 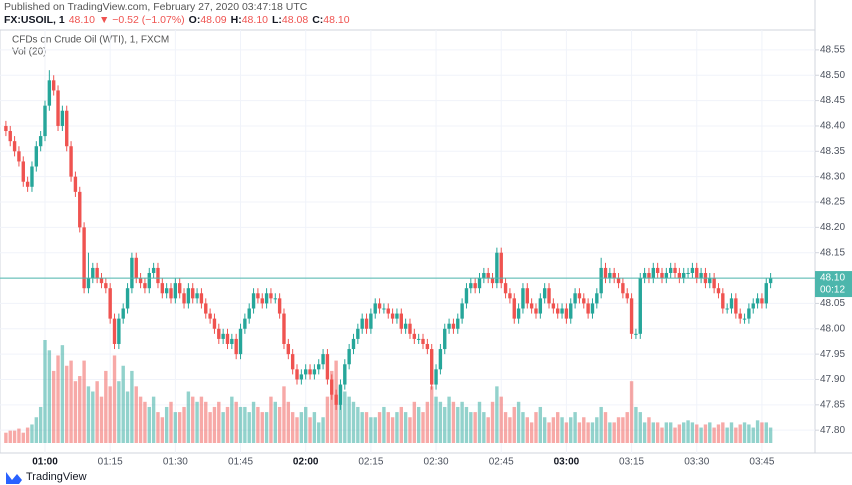 What do you see at coordinates (175, 462) in the screenshot?
I see `x-tick-label: 01:30` at bounding box center [175, 462].